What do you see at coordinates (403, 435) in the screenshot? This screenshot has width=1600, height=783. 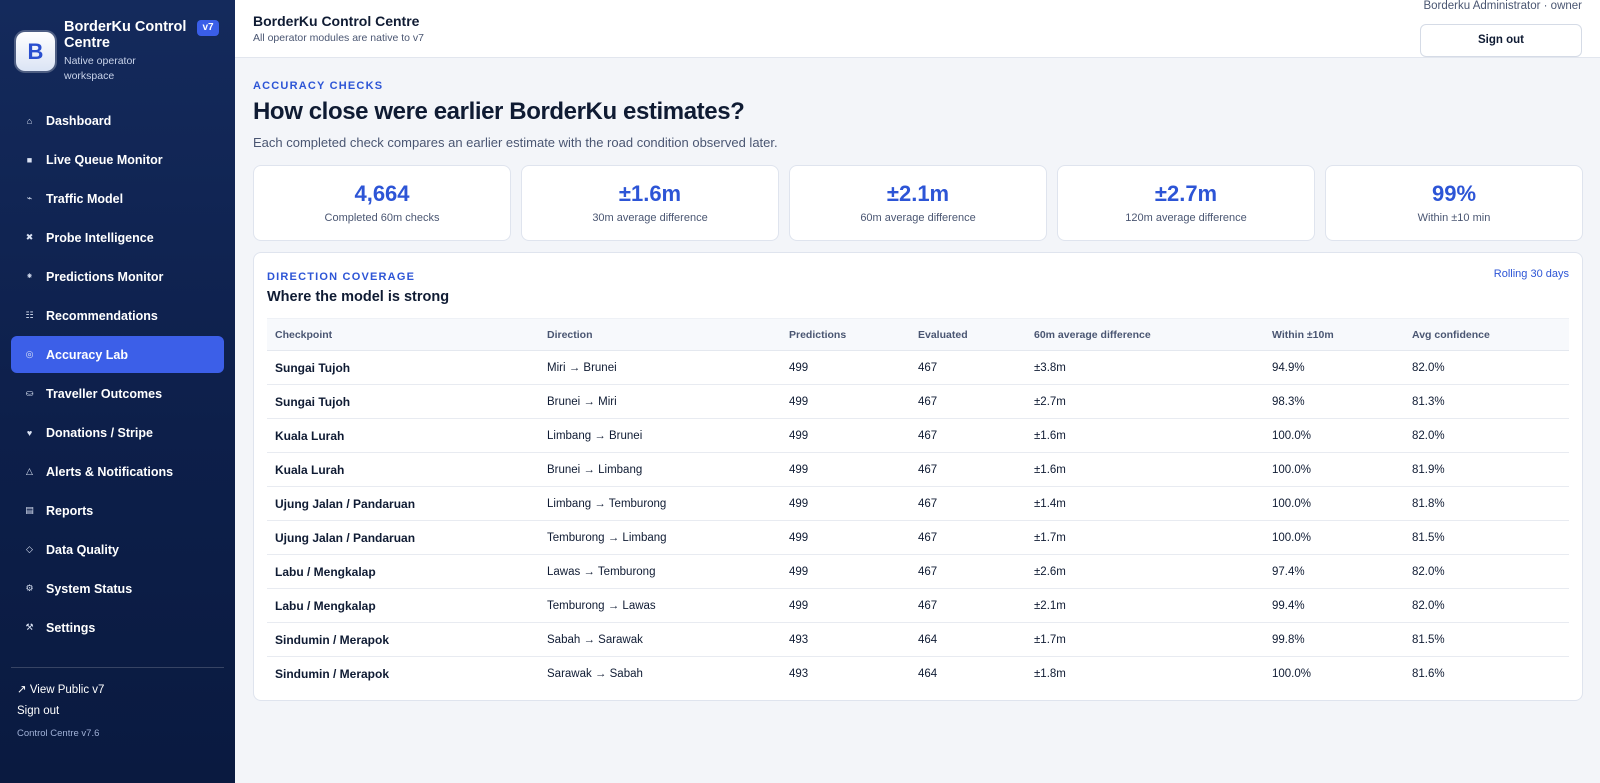 I see `checkpoint-cell: Kuala Lurah` at bounding box center [403, 435].